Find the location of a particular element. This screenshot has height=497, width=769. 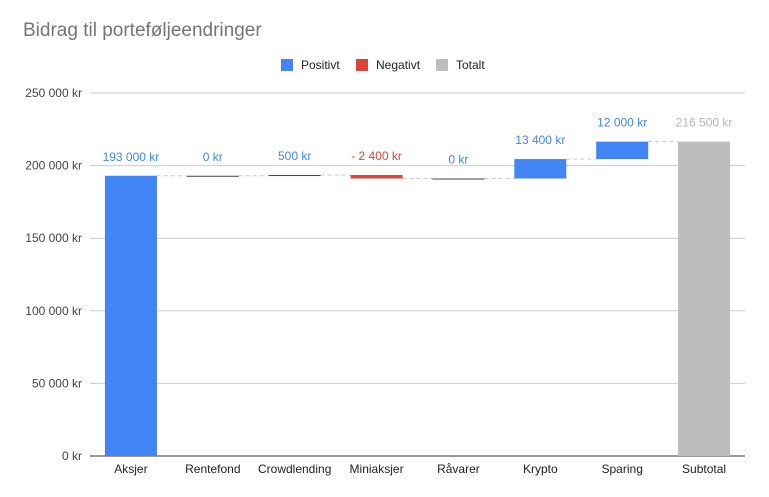

bar-subtotal is located at coordinates (704, 298).